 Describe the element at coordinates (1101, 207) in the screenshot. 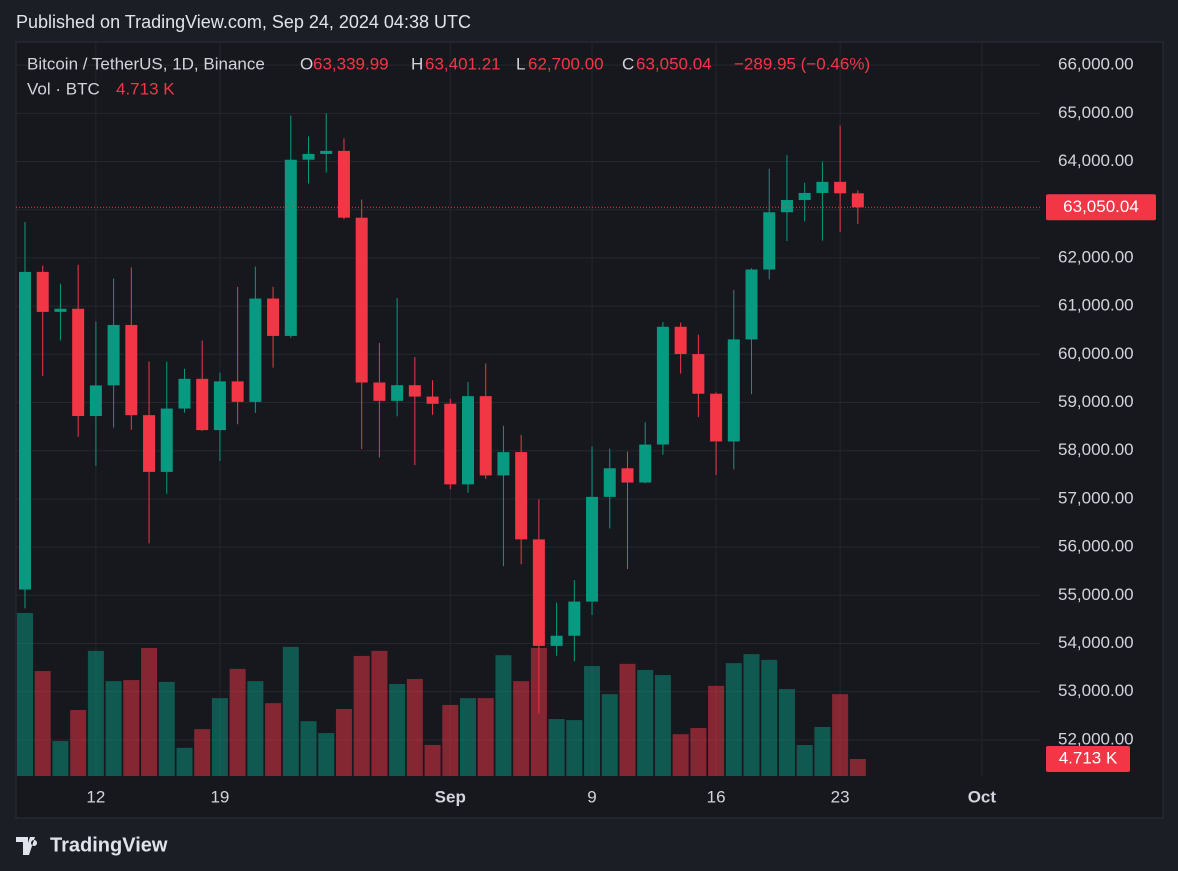

I see `price-label-box` at that location.